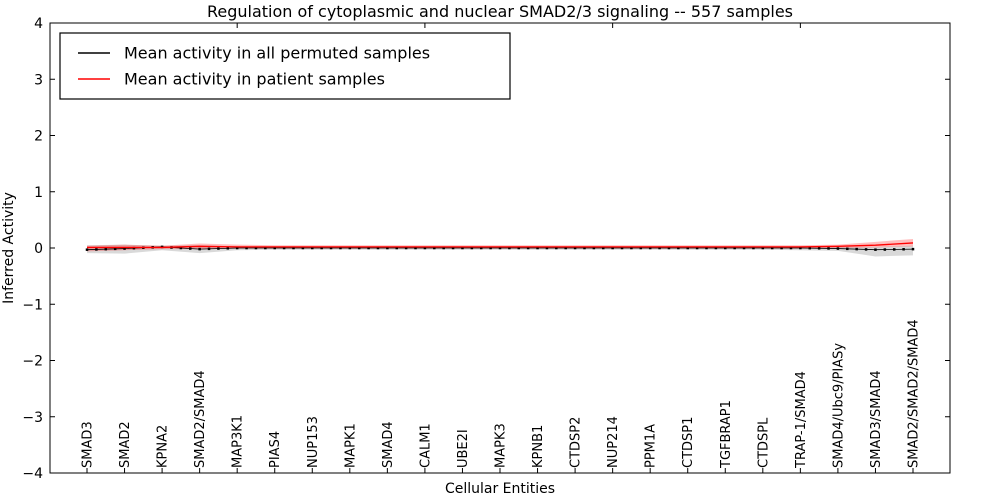 This screenshot has width=1000, height=500. I want to click on y-tick-label: −3, so click(32, 418).